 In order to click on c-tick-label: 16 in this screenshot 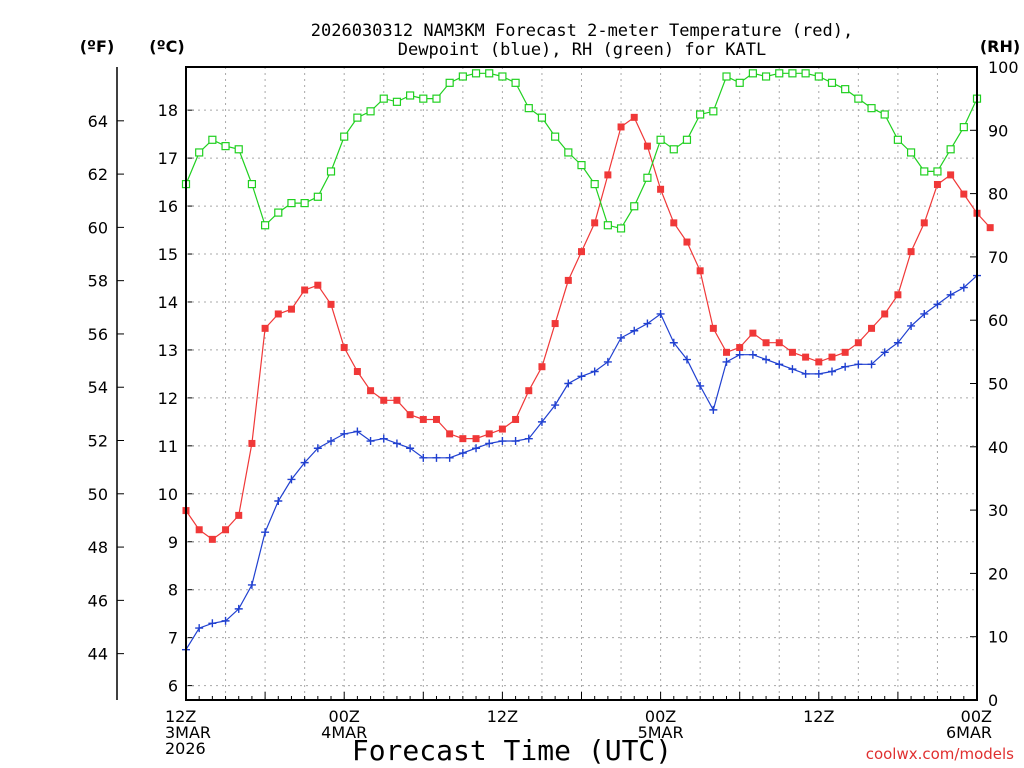, I will do `click(168, 206)`.